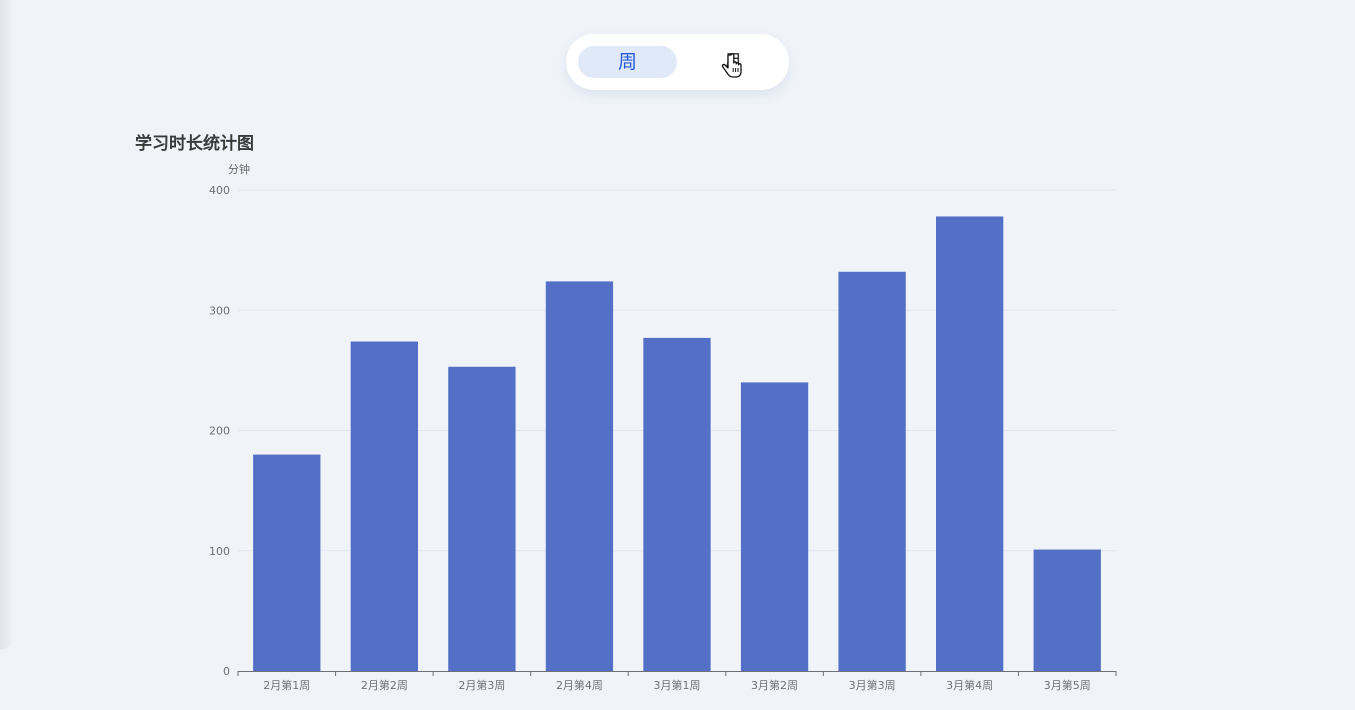 This screenshot has width=1355, height=710. I want to click on x-tick-label: 2月第3周, so click(481, 685).